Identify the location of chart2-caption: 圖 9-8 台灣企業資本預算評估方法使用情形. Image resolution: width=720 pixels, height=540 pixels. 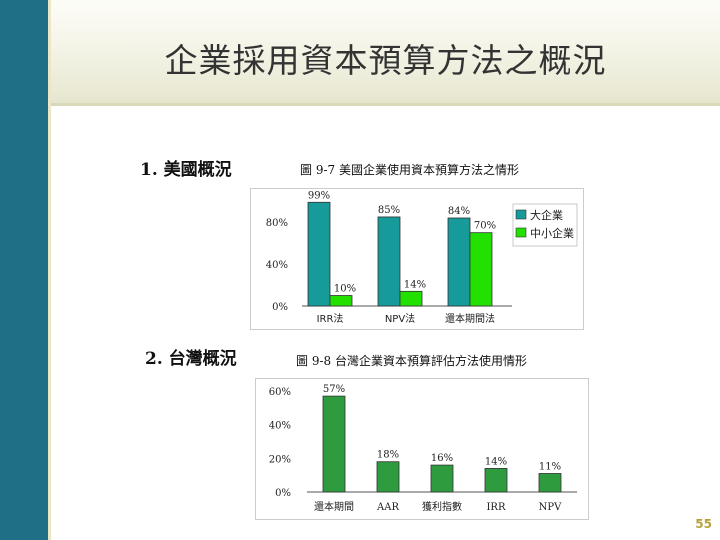
(411, 361).